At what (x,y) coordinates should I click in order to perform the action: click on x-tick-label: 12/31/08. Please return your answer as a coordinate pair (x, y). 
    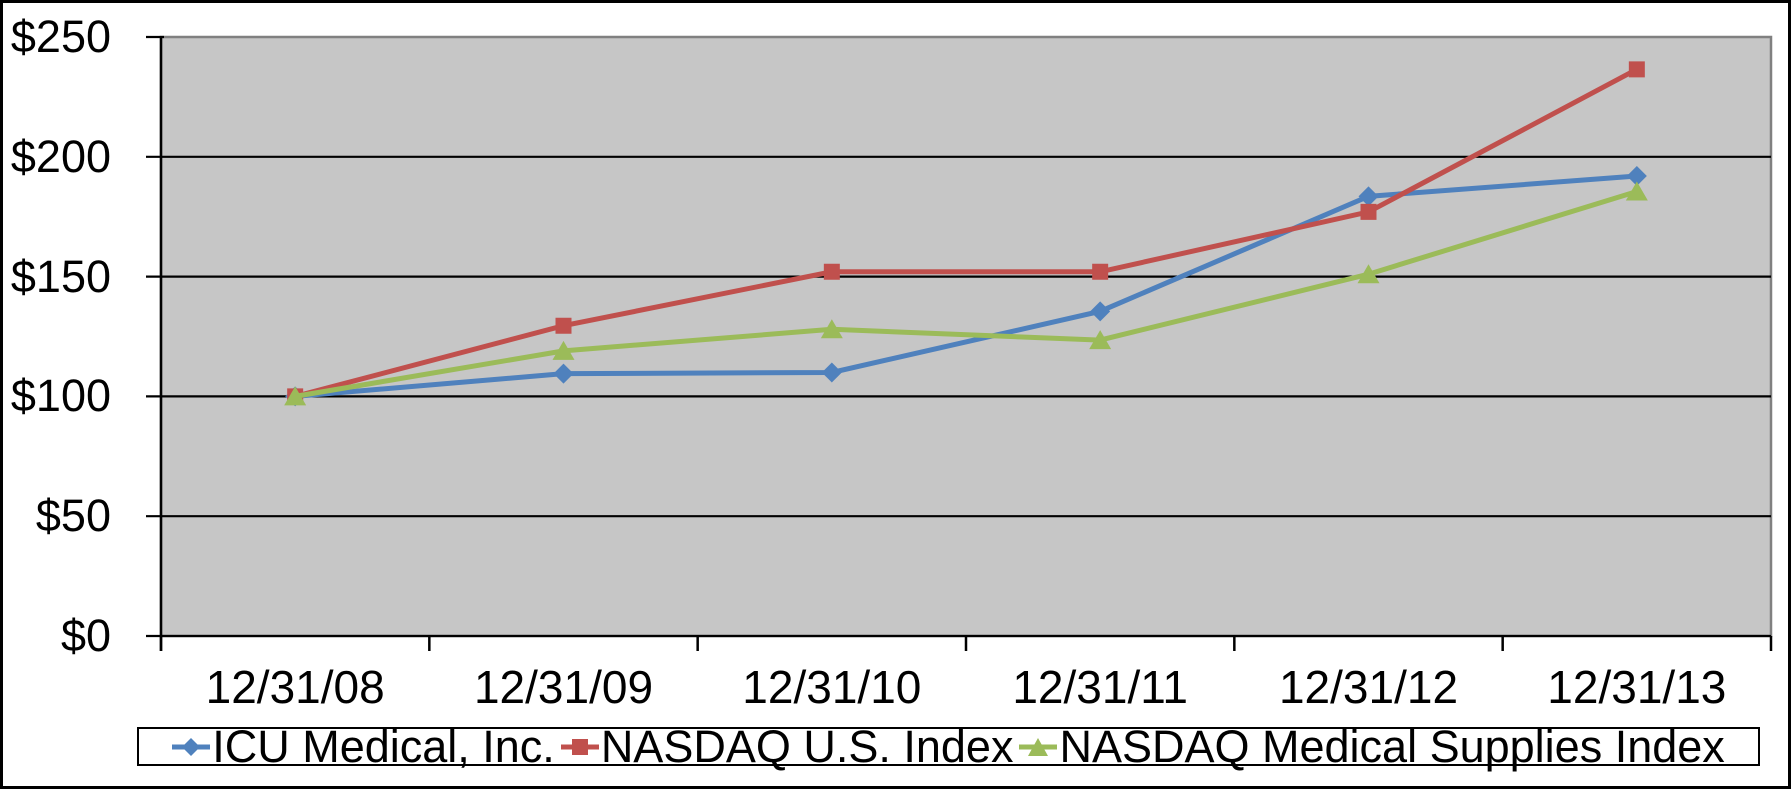
    Looking at the image, I should click on (295, 687).